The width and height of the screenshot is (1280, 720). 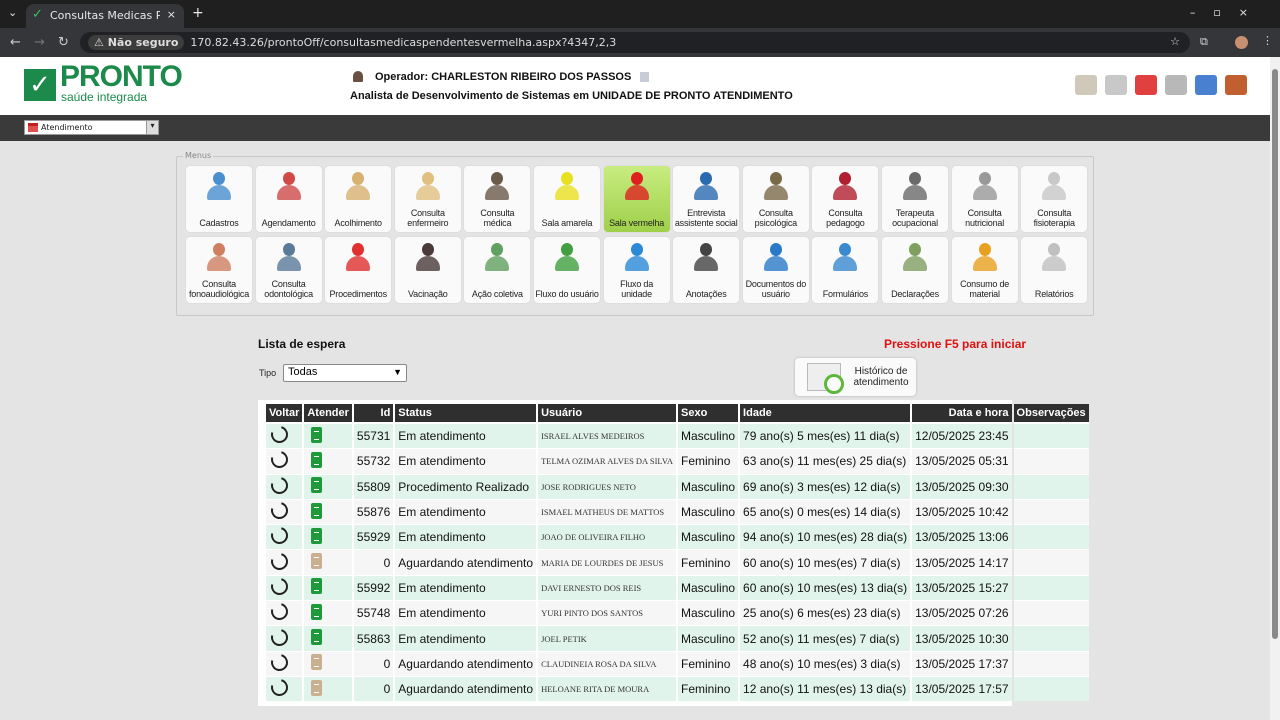 I want to click on id-cell: 55748, so click(x=373, y=613).